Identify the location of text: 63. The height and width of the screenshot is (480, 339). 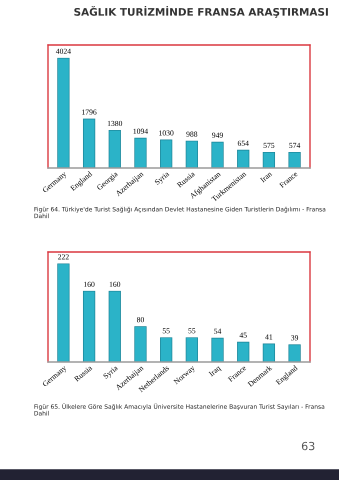
(308, 446).